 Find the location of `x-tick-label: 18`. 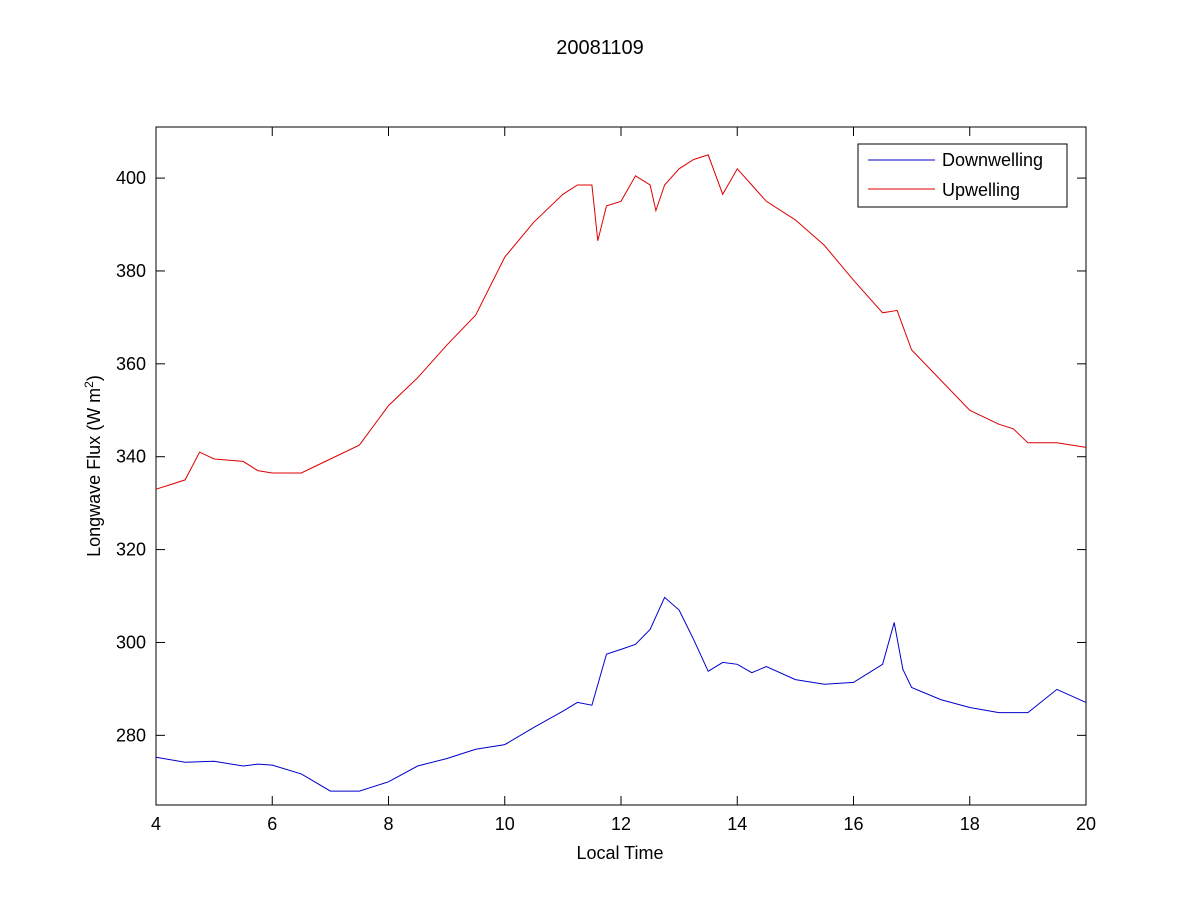

x-tick-label: 18 is located at coordinates (970, 824).